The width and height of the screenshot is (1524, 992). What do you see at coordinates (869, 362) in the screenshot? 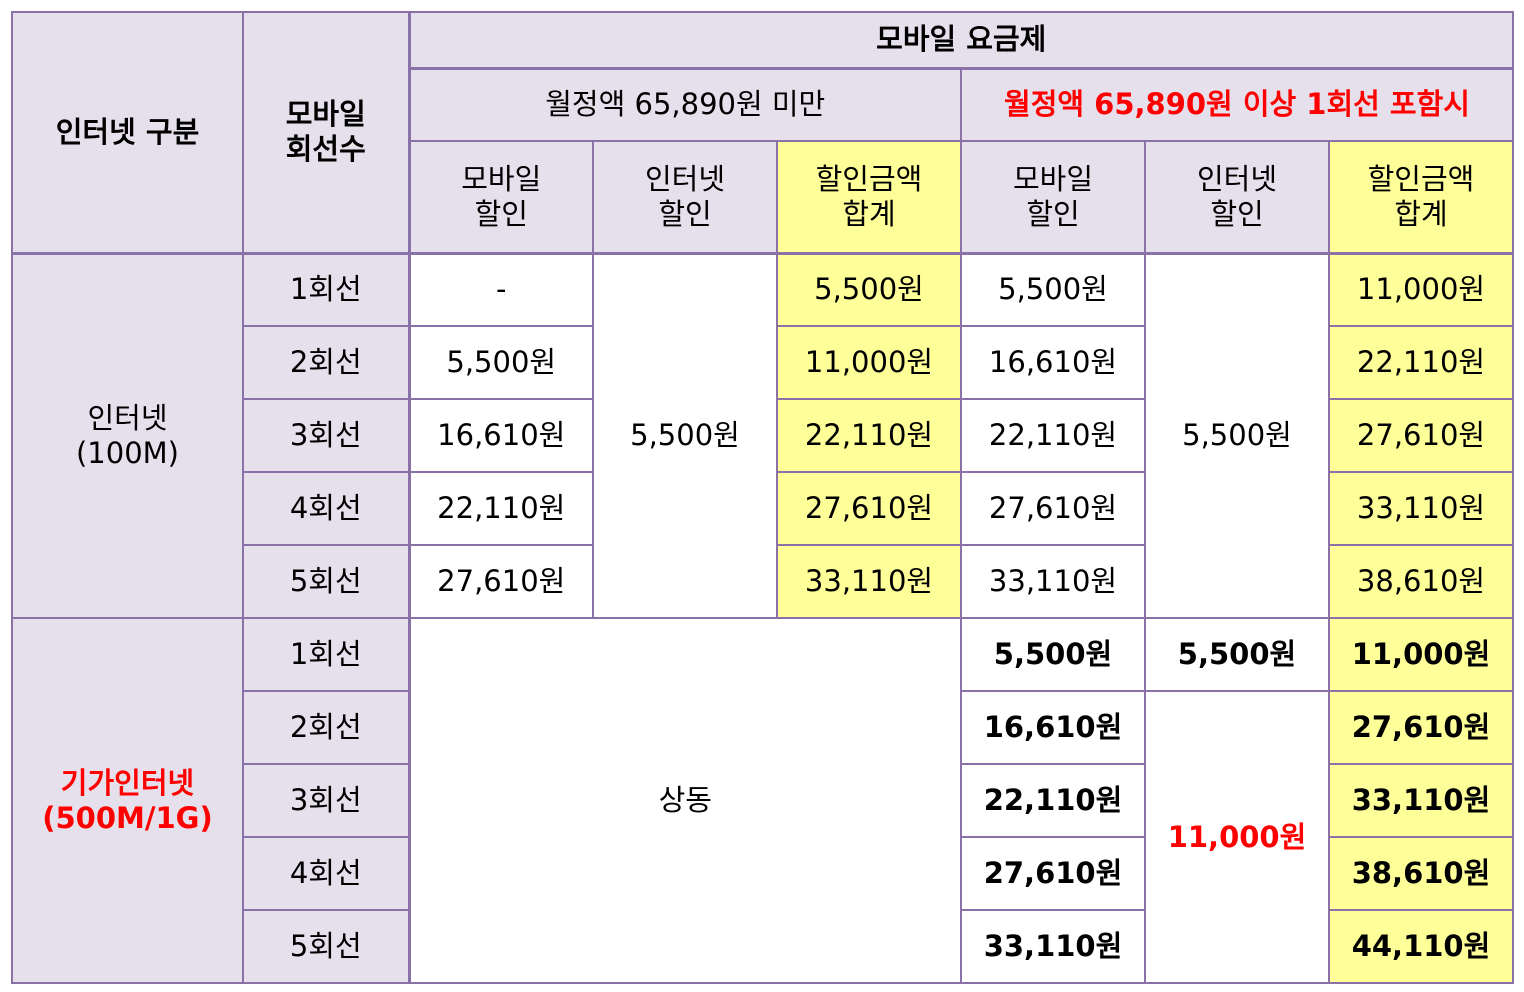
I see `total-under-cell: 11,000원` at bounding box center [869, 362].